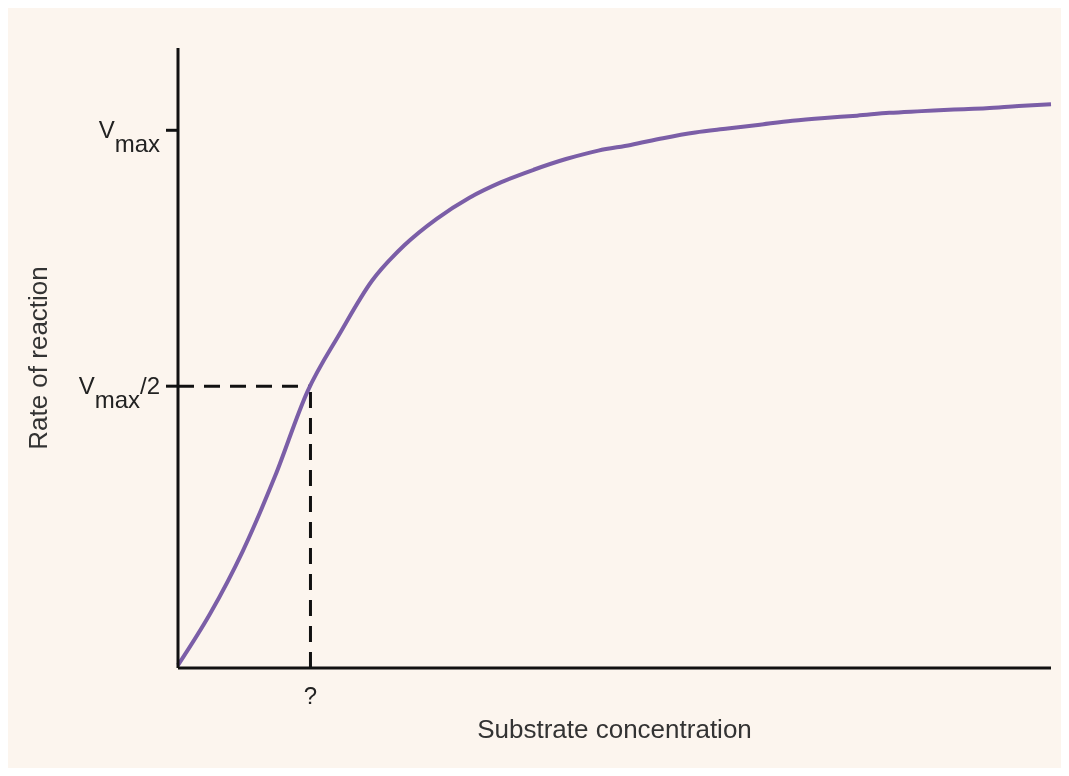  Describe the element at coordinates (614, 729) in the screenshot. I see `x-axis-title: Substrate concentration` at that location.